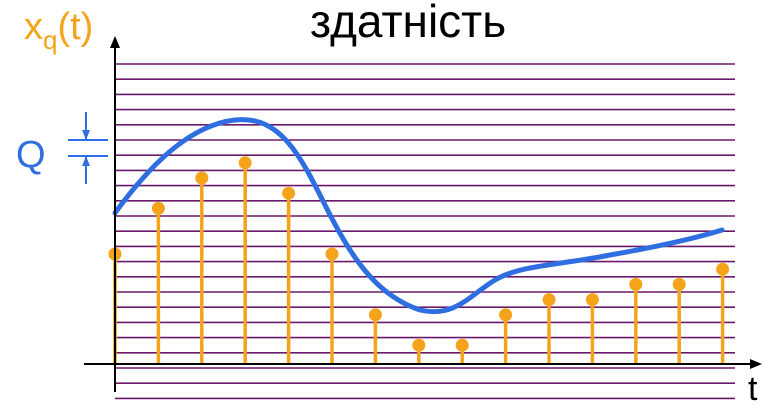 The width and height of the screenshot is (769, 411). Describe the element at coordinates (753, 389) in the screenshot. I see `x-axis-label: t` at that location.